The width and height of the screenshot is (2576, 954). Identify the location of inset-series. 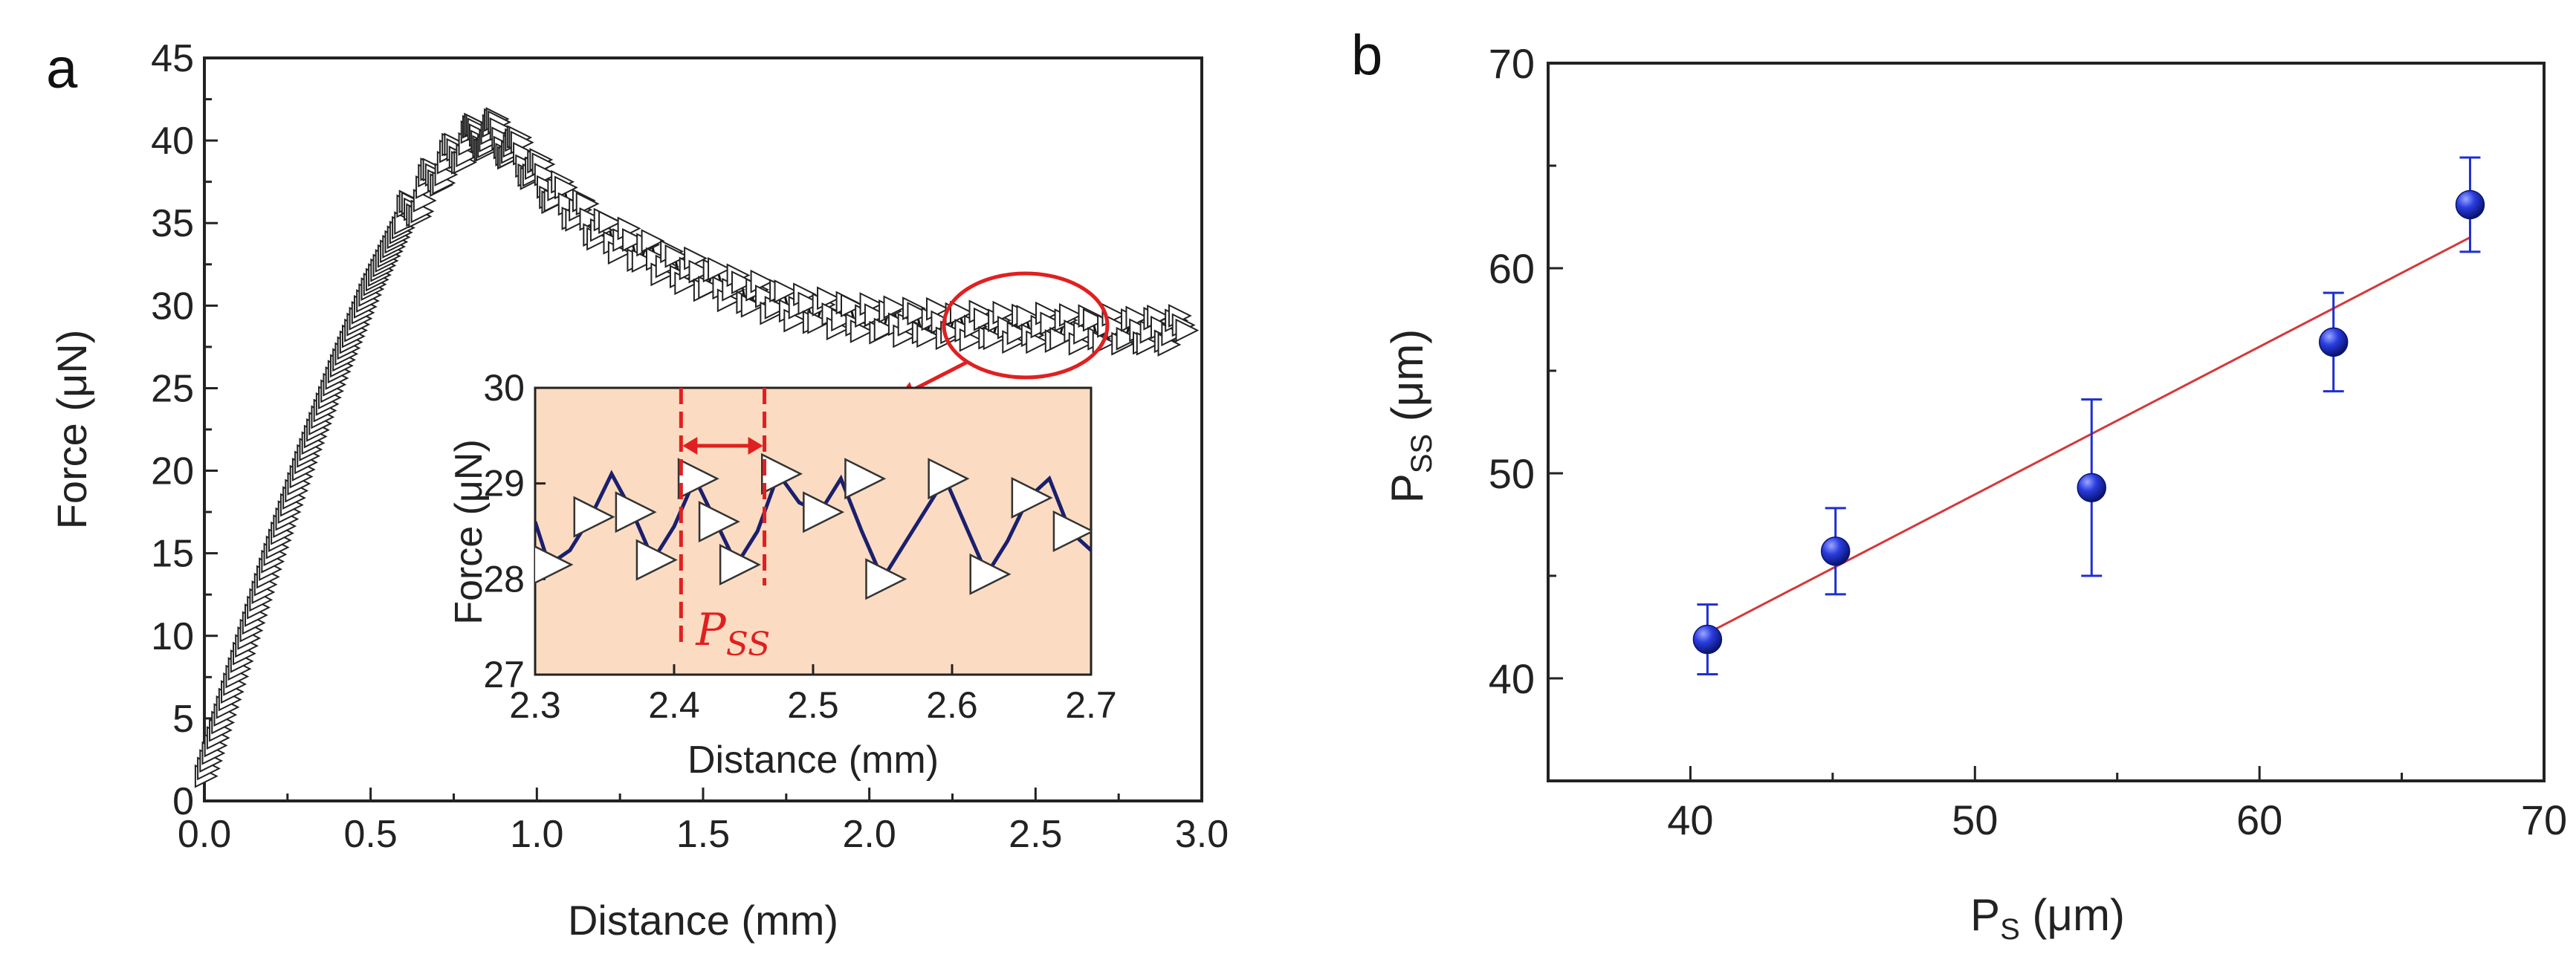
(813, 526).